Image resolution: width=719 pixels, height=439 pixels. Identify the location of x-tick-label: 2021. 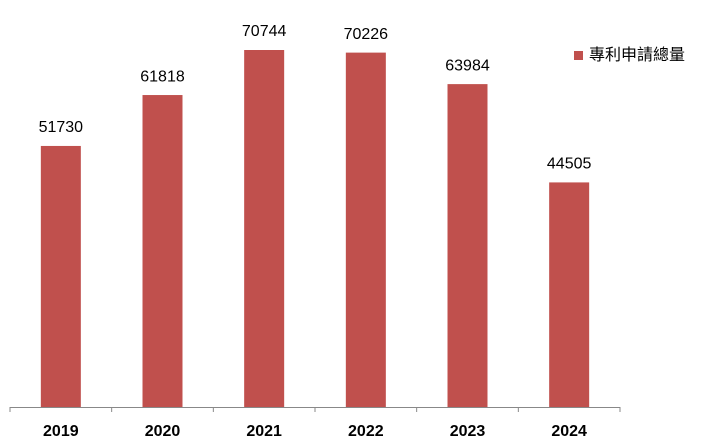
(264, 431).